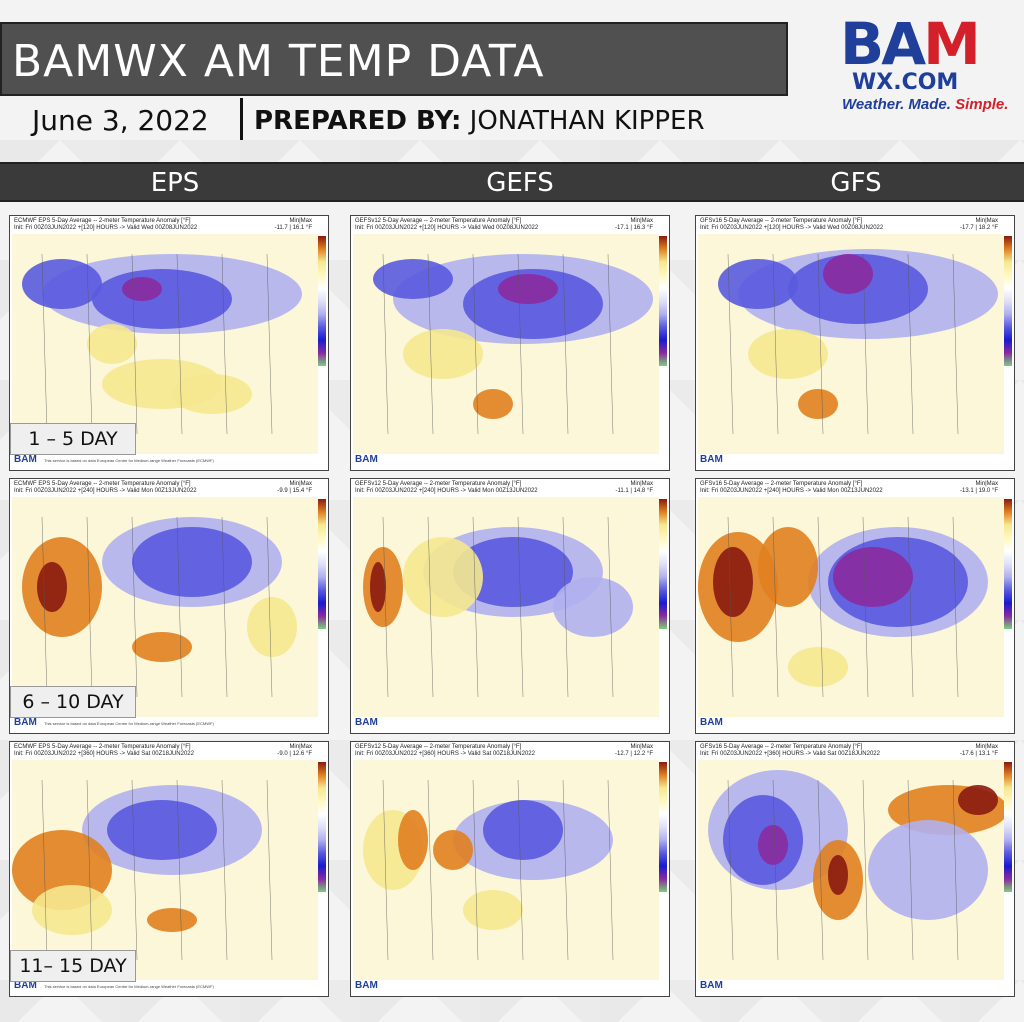 The width and height of the screenshot is (1024, 1022). What do you see at coordinates (634, 487) in the screenshot?
I see `map-minmax: Min|Max -11.1 | 14.8 °F` at bounding box center [634, 487].